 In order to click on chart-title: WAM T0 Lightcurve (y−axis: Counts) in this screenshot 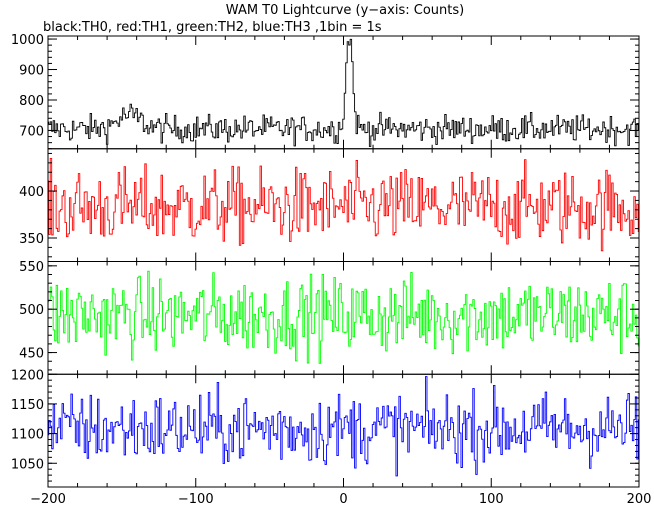, I will do `click(345, 10)`.